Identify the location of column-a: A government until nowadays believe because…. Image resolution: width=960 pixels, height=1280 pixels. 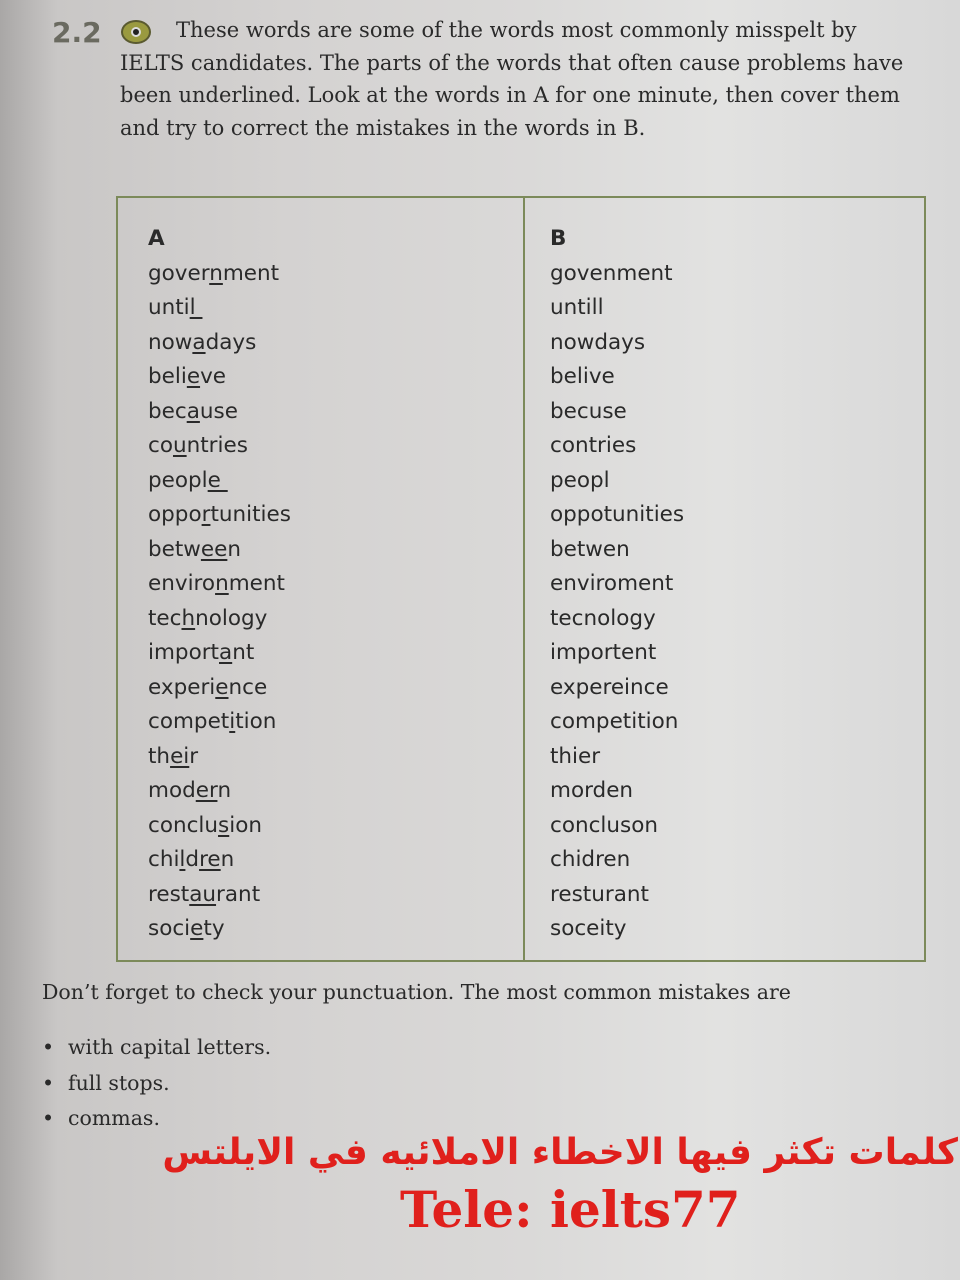
(219, 584).